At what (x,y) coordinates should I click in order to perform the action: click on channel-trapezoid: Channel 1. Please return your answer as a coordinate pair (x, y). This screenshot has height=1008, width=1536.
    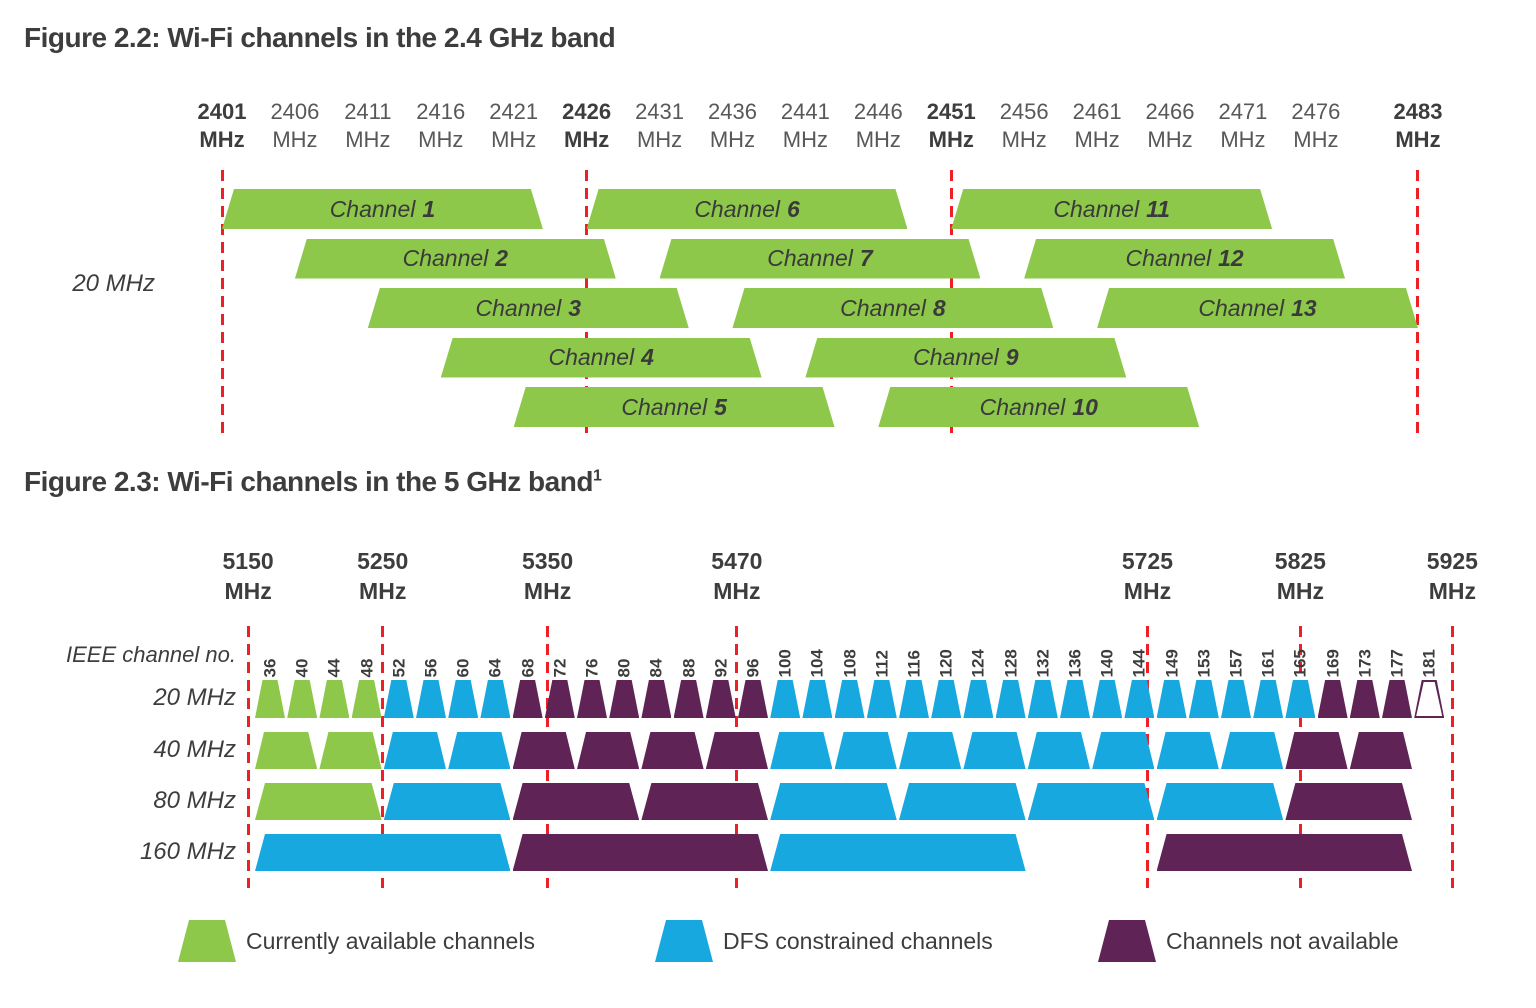
    Looking at the image, I should click on (382, 209).